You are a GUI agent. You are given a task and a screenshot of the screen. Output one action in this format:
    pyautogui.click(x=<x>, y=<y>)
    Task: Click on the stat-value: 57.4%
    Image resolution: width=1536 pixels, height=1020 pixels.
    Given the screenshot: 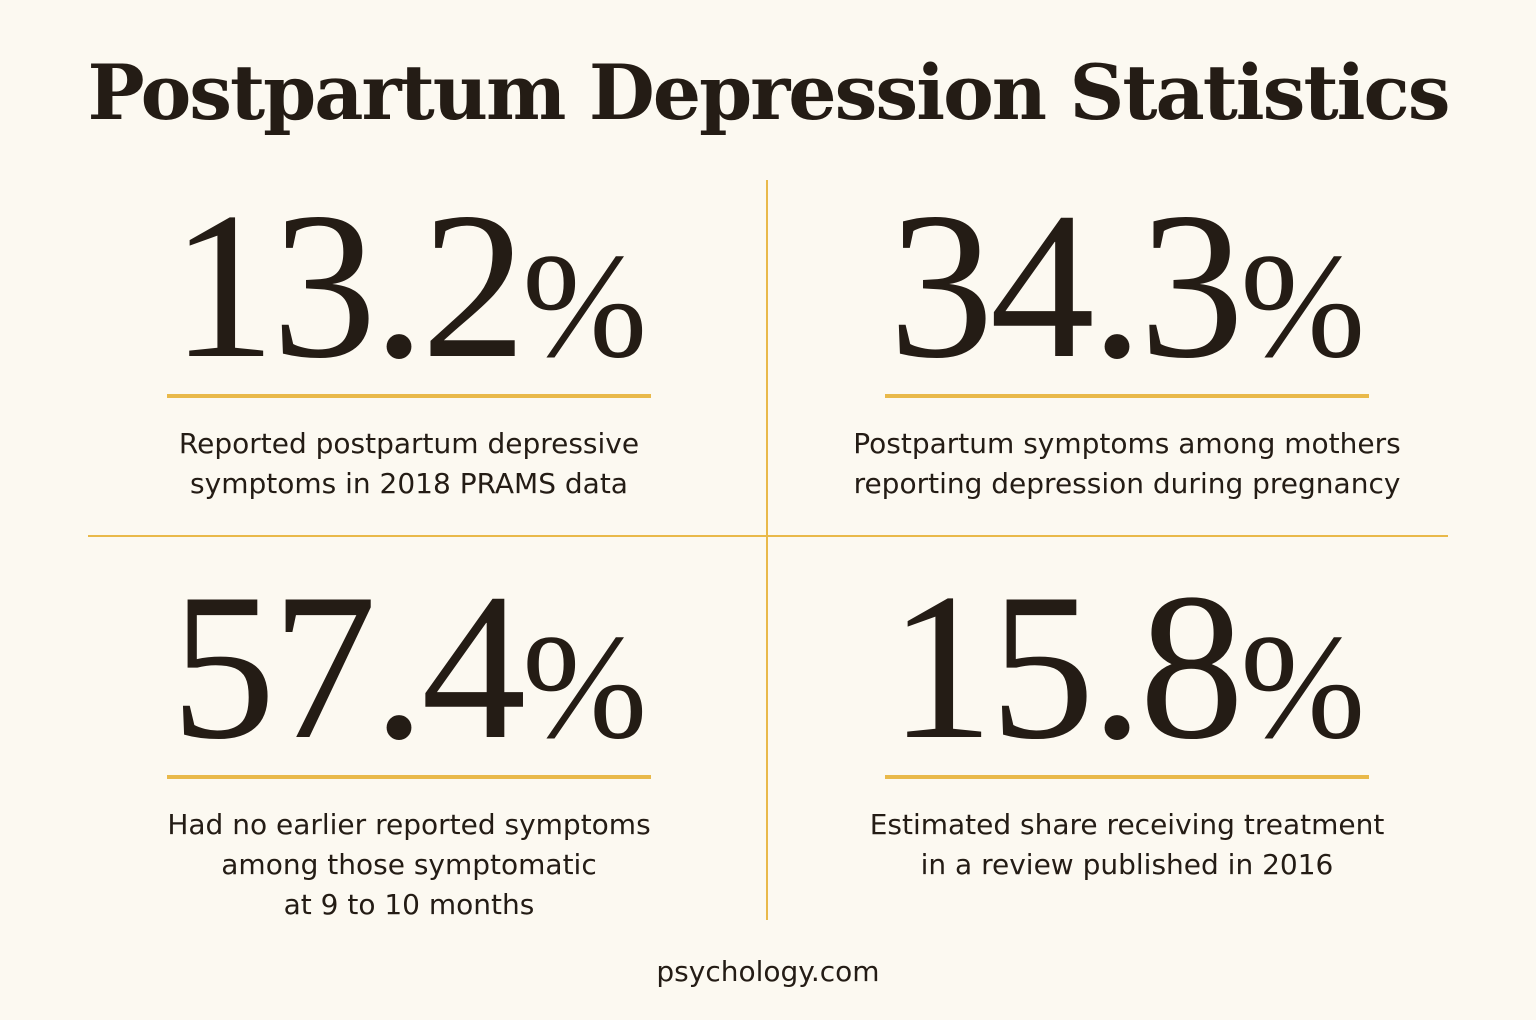 What is the action you would take?
    pyautogui.click(x=409, y=667)
    